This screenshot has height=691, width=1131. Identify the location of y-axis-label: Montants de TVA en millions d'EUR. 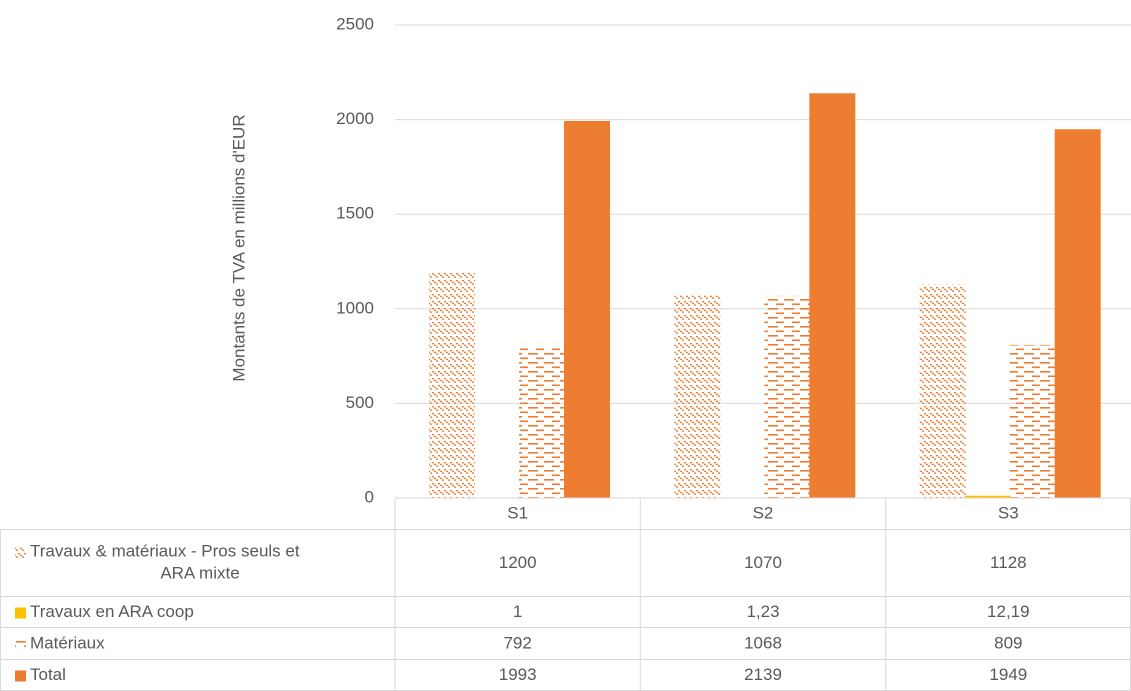
(238, 247).